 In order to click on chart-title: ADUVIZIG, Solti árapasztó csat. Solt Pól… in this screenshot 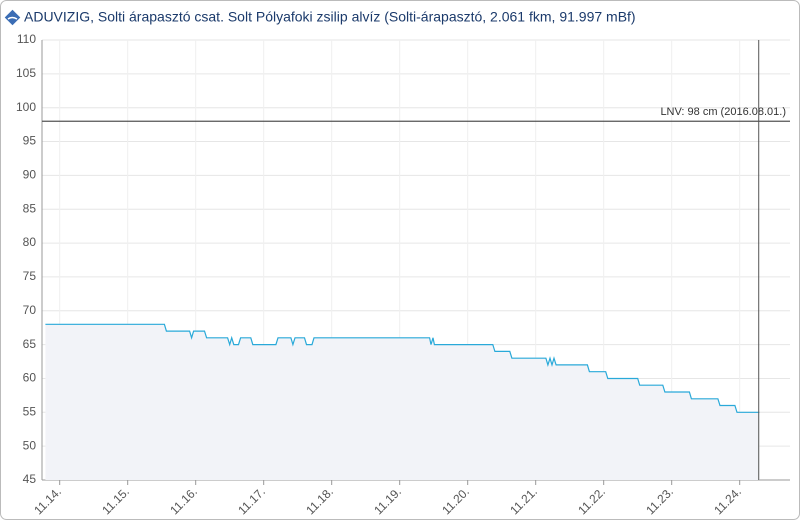, I will do `click(330, 17)`.